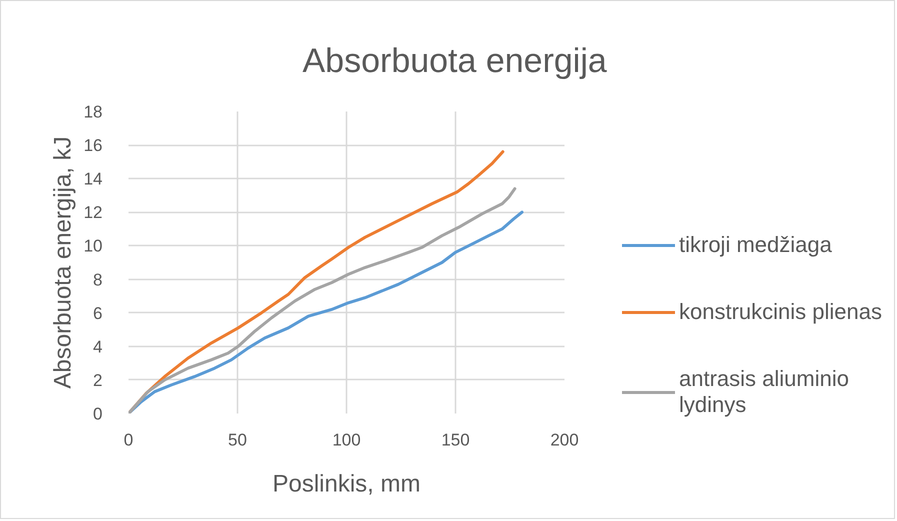 The image size is (897, 521). What do you see at coordinates (237, 440) in the screenshot?
I see `x-tick-label: 50` at bounding box center [237, 440].